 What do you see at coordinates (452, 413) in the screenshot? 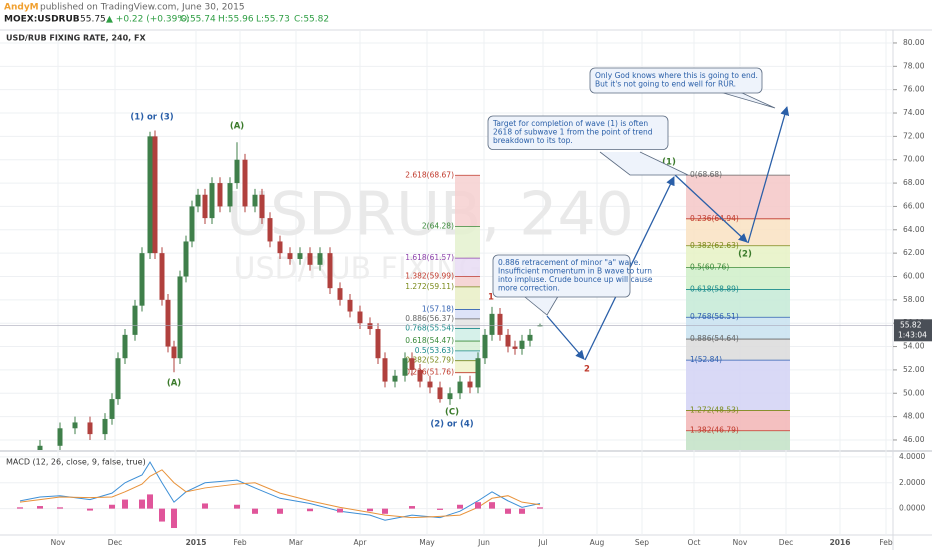
I see `wave-label: (C)` at bounding box center [452, 413].